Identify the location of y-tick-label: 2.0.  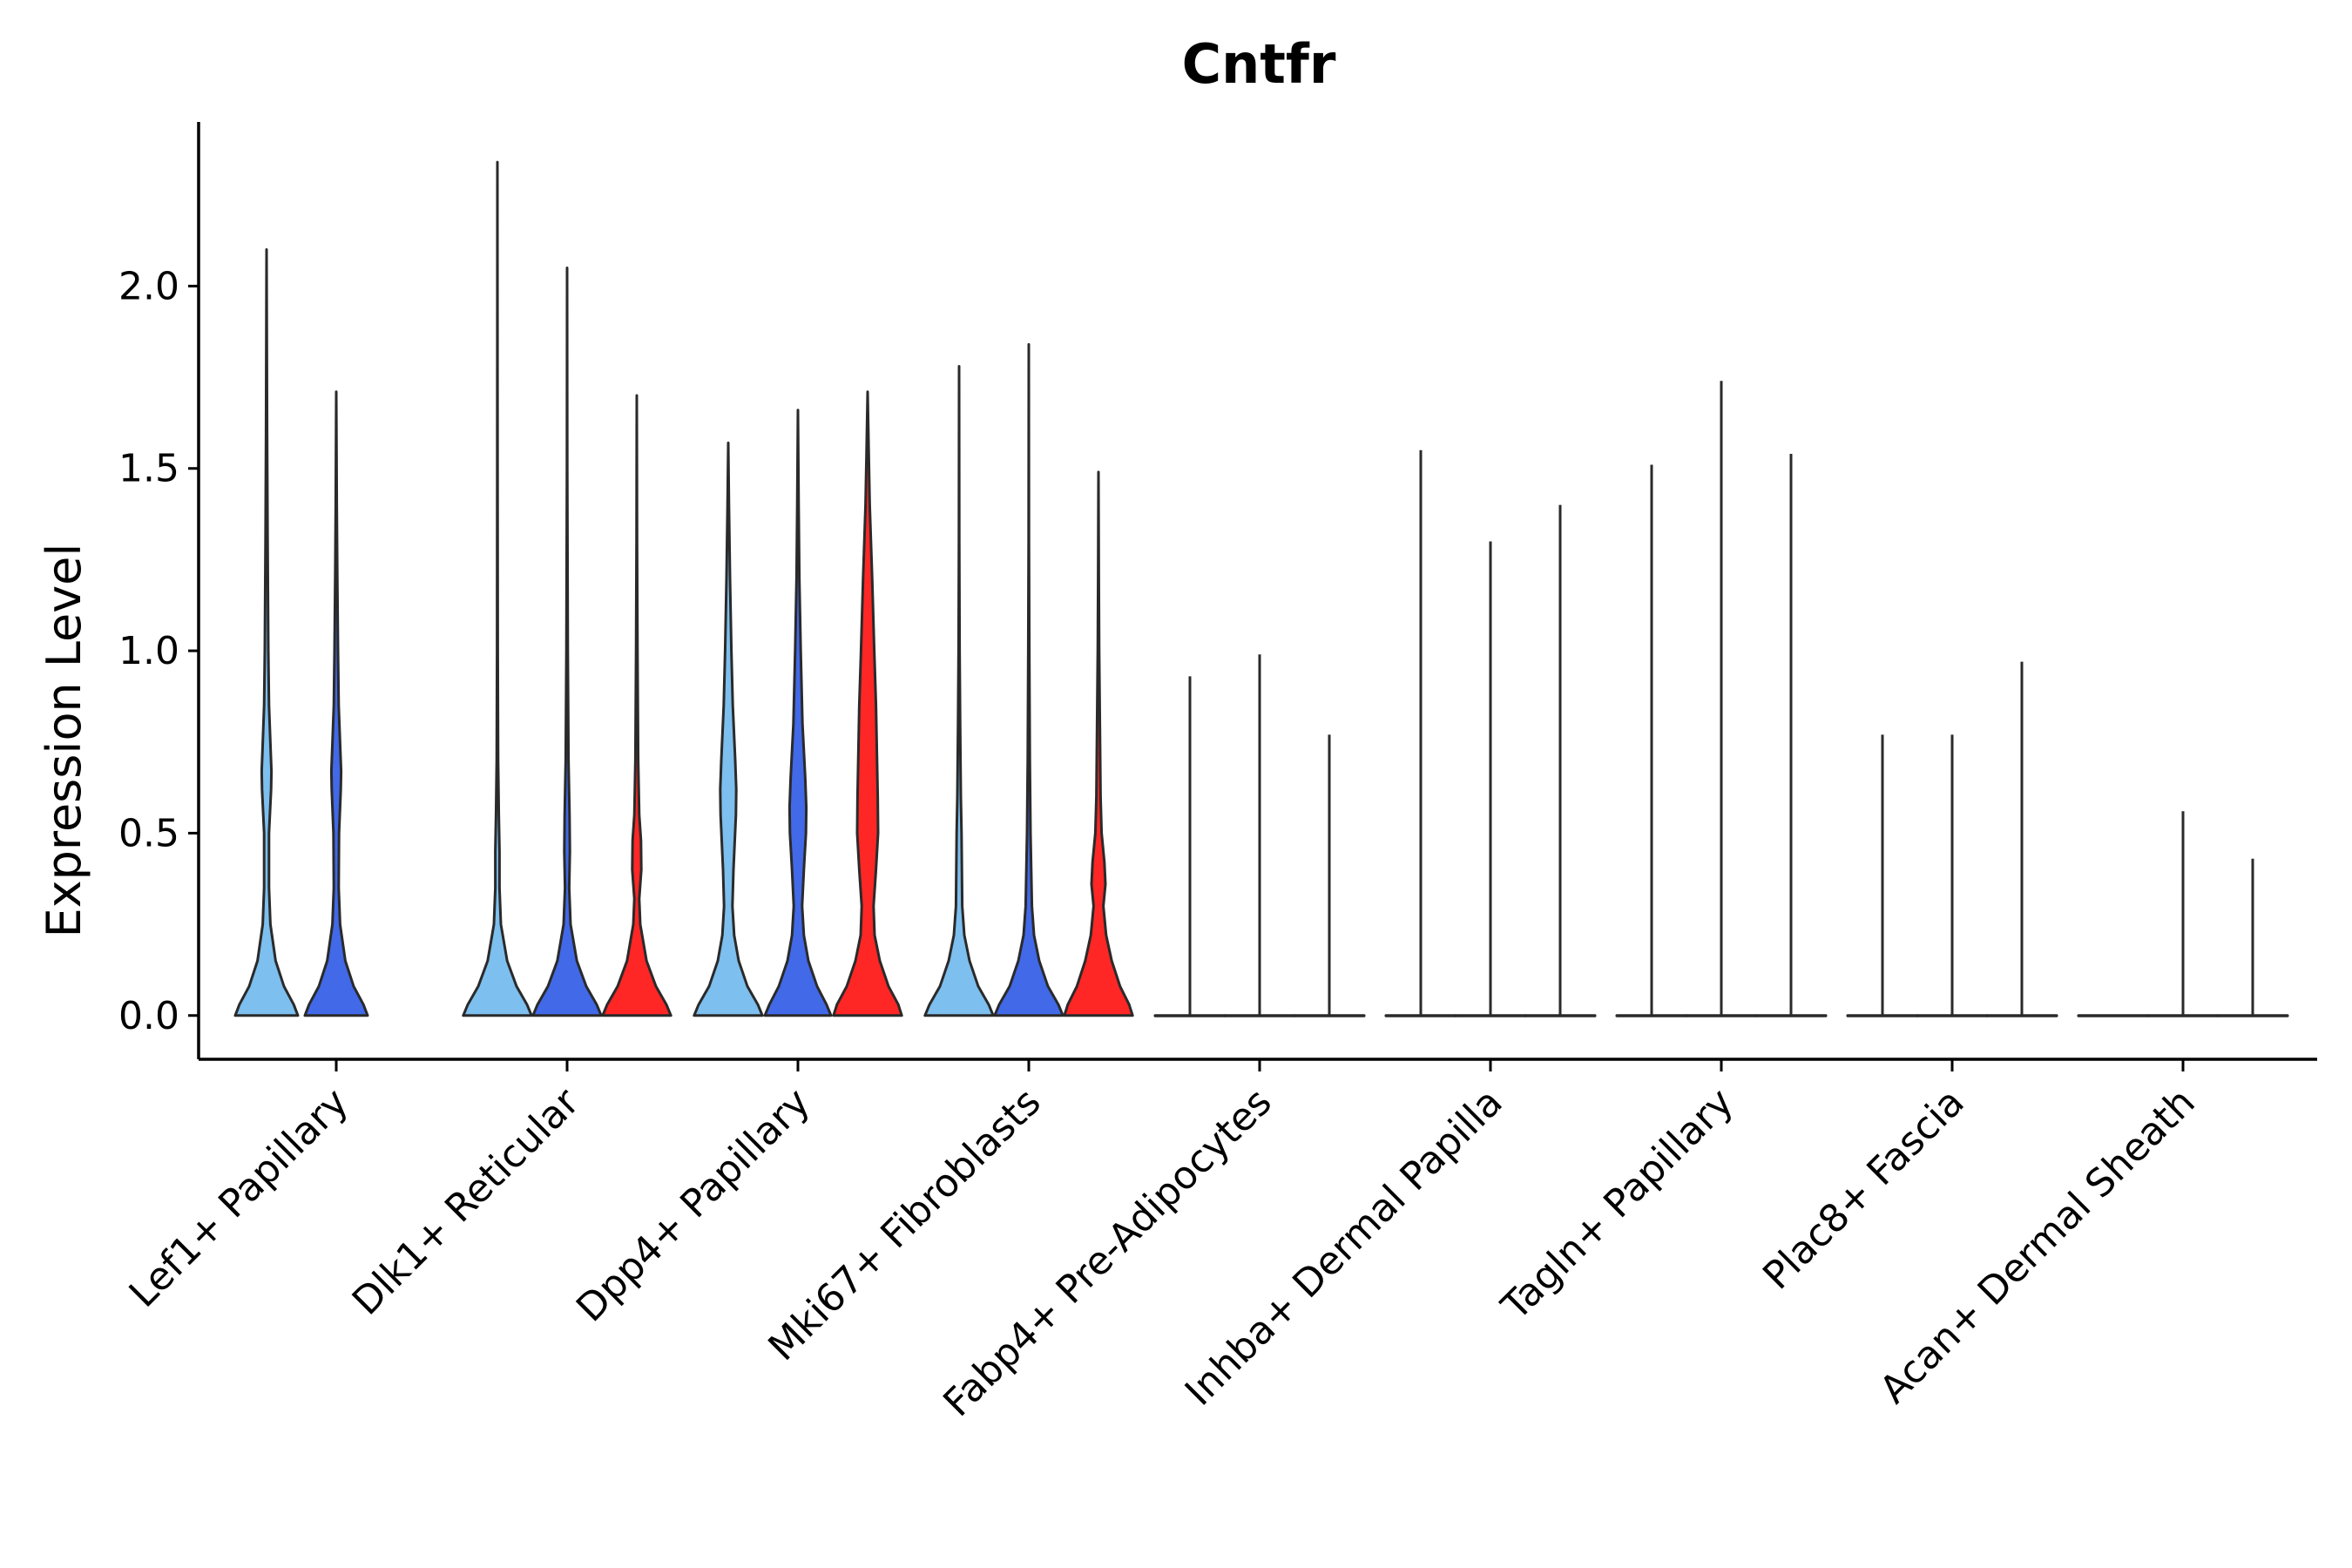
(148, 286).